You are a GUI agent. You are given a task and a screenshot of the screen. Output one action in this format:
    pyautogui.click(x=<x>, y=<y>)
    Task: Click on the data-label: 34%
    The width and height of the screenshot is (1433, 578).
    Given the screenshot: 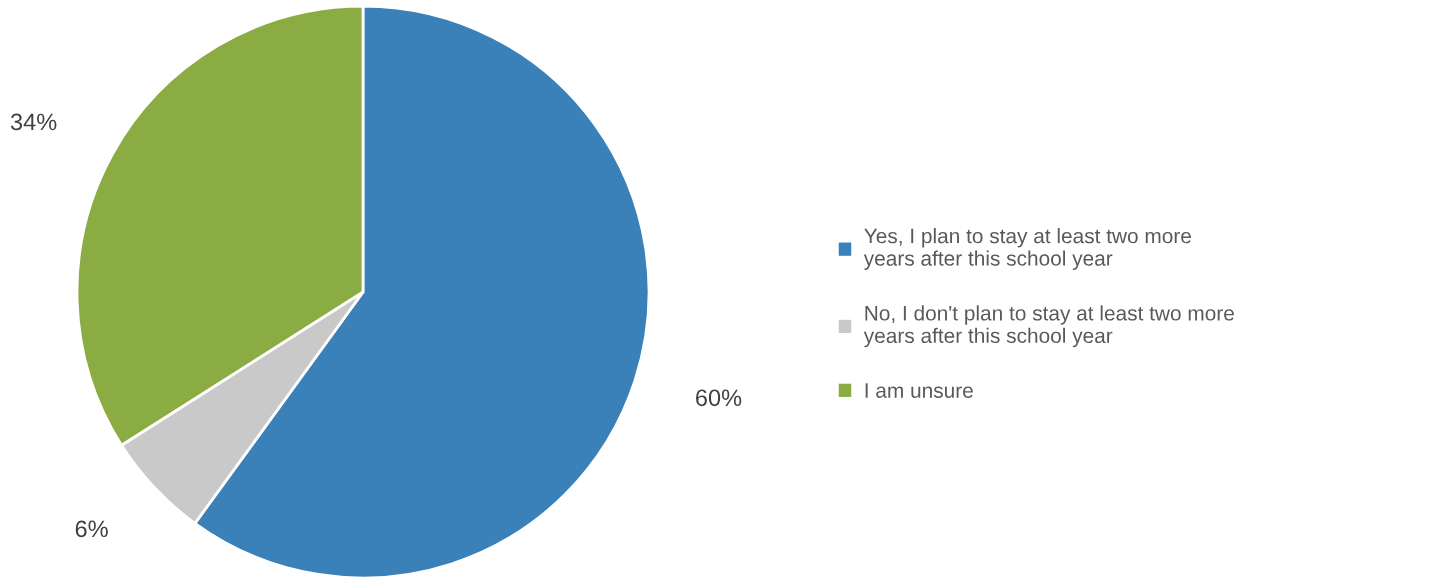 What is the action you would take?
    pyautogui.click(x=33, y=122)
    